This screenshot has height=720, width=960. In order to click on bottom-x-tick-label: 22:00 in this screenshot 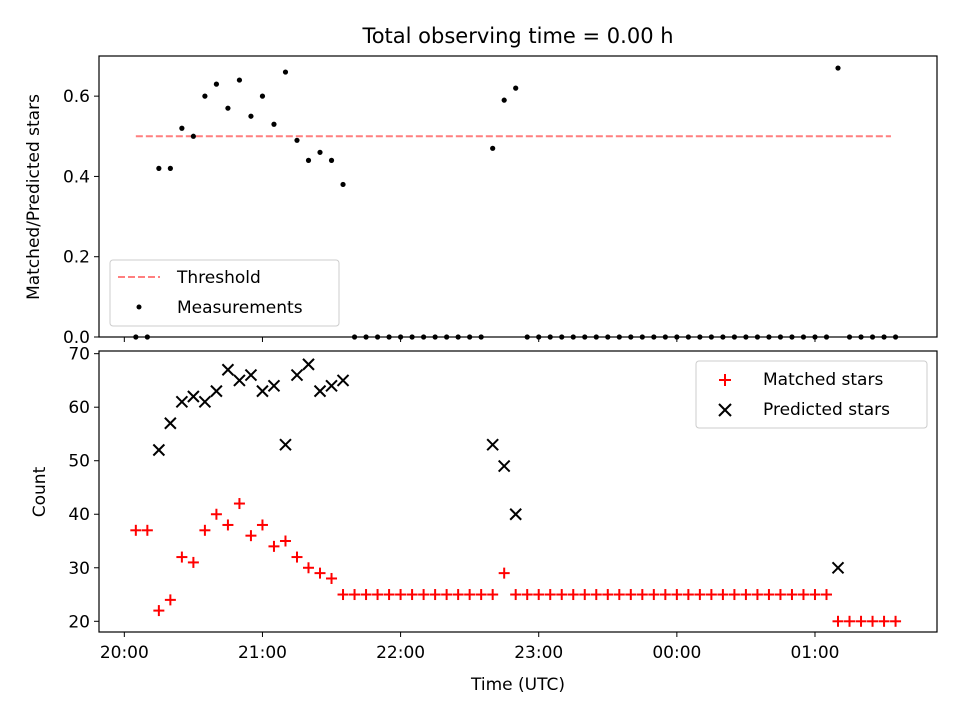, I will do `click(400, 653)`.